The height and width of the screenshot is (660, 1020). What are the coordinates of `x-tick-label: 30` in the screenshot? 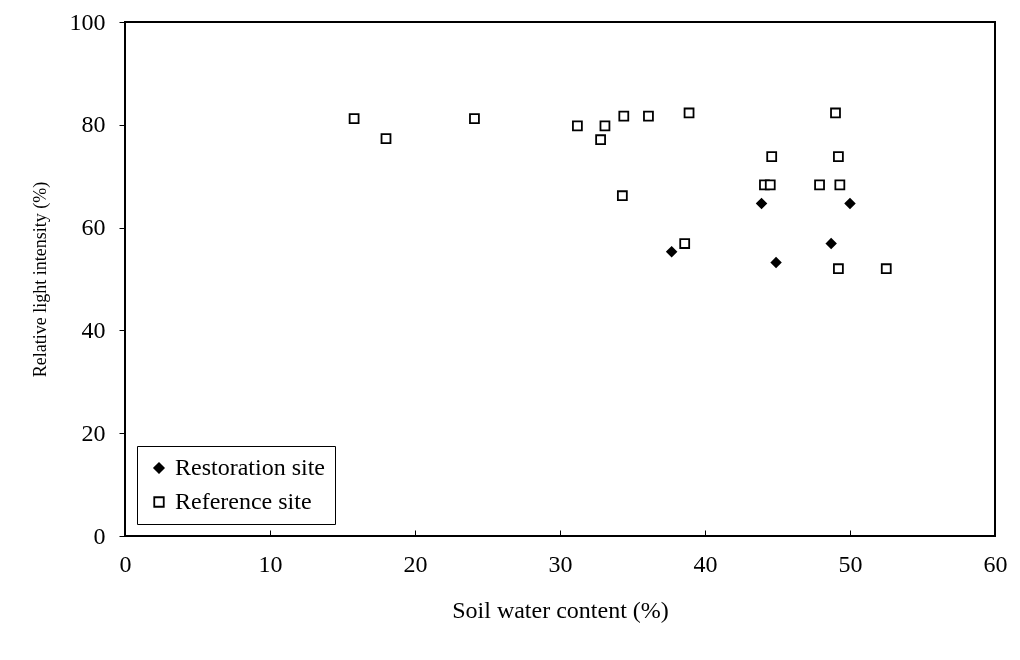 It's located at (560, 563).